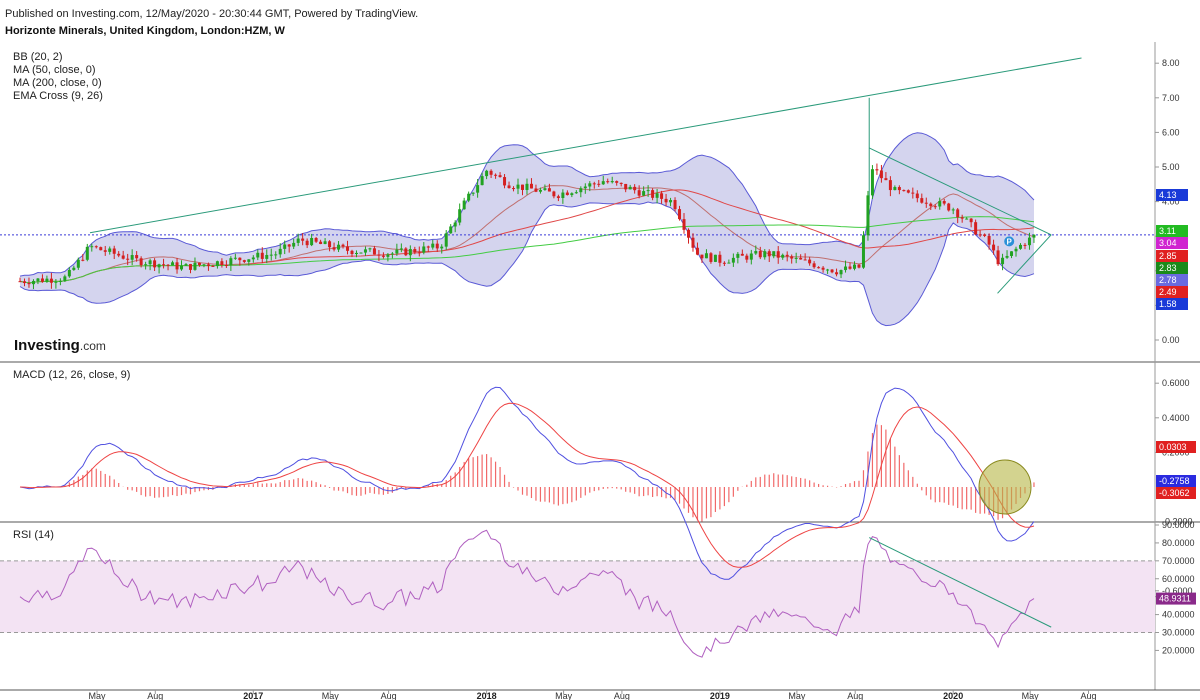 The image size is (1200, 700). Describe the element at coordinates (1178, 633) in the screenshot. I see `rsi-axis-label: 30.0000` at that location.